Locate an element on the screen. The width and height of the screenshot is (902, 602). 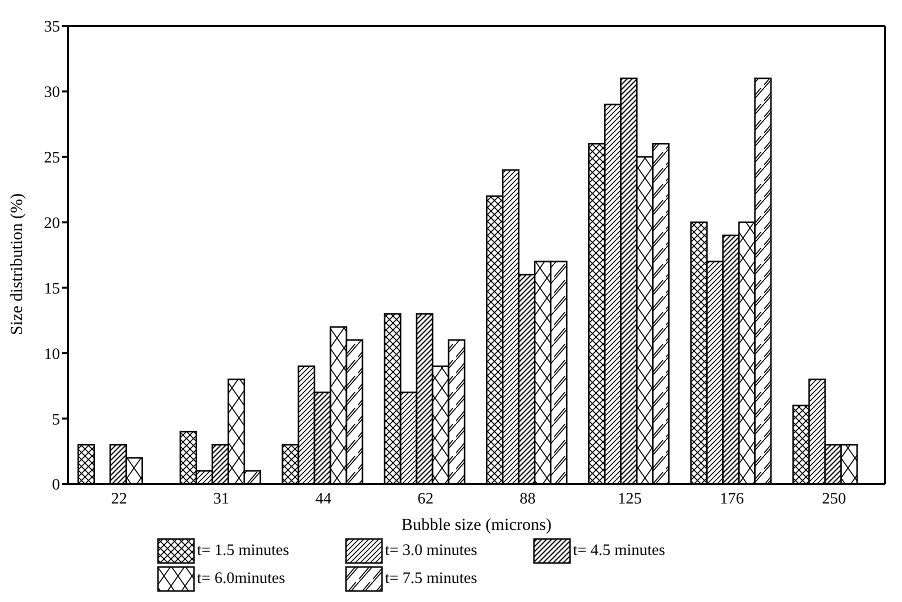
legend-label: t= 4.5 minutes is located at coordinates (619, 551).